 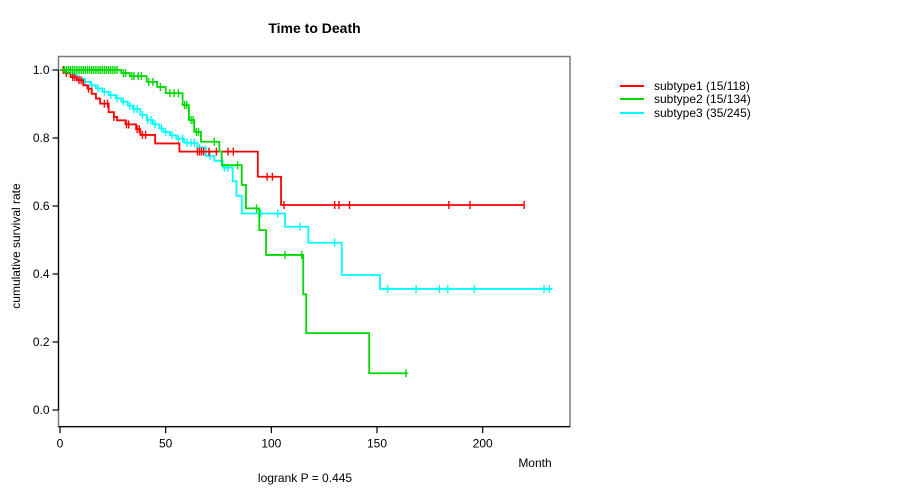 I want to click on chart-title: Time to Death, so click(x=314, y=28).